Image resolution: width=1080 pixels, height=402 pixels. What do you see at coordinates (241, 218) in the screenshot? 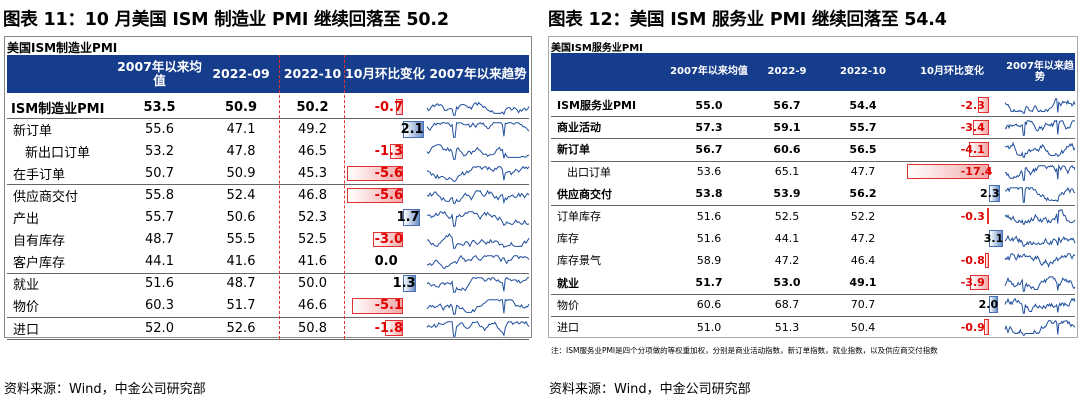
I see `cell-prev: 50.6` at bounding box center [241, 218].